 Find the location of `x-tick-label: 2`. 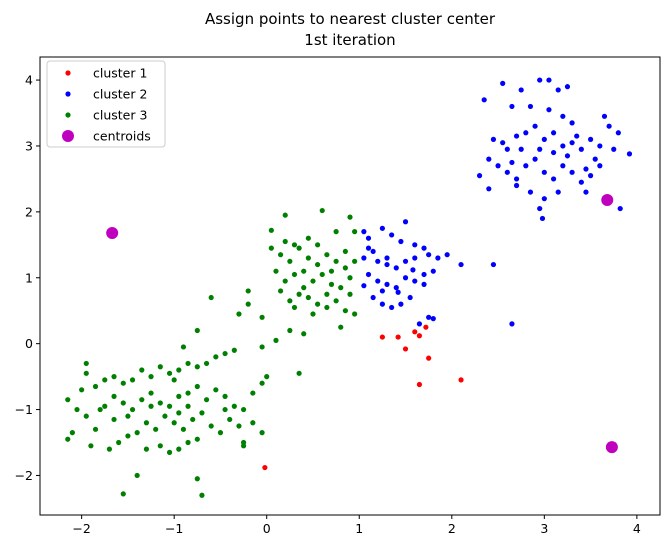

x-tick-label: 2 is located at coordinates (452, 528).